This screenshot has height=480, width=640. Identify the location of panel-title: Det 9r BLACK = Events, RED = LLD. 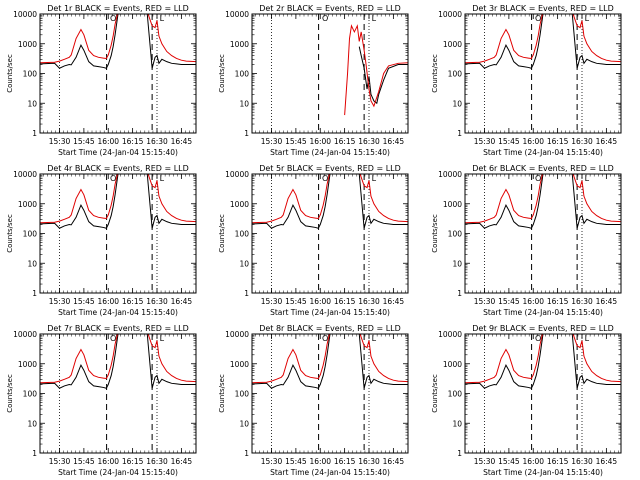
(543, 328).